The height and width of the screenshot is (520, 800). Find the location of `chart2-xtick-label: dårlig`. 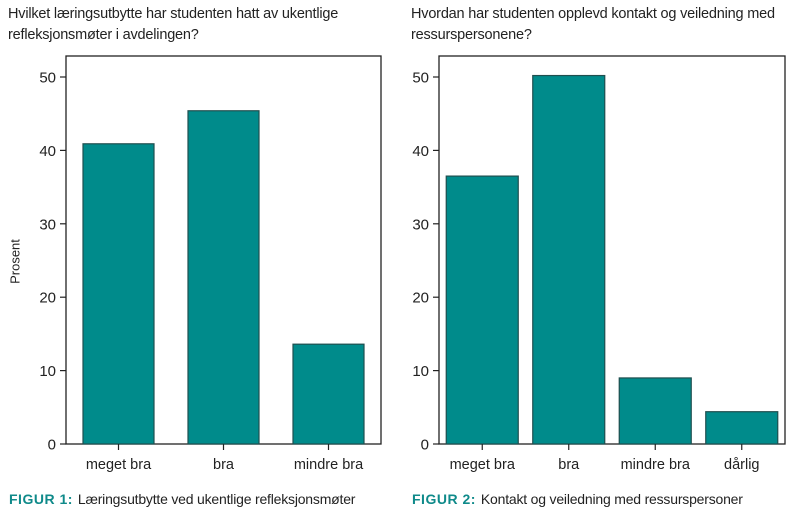

chart2-xtick-label: dårlig is located at coordinates (741, 465).